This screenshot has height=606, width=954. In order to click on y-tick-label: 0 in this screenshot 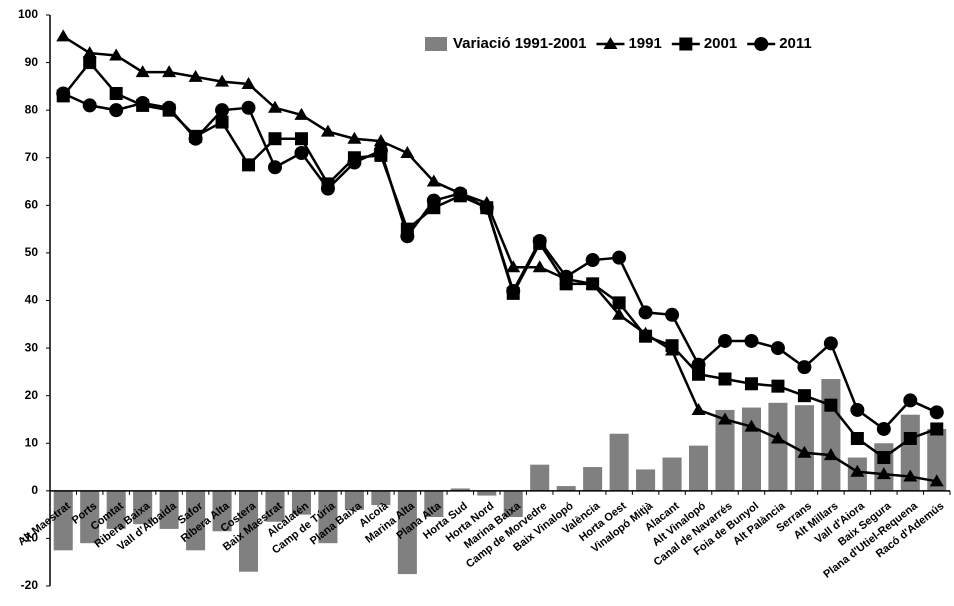, I will do `click(34, 490)`.